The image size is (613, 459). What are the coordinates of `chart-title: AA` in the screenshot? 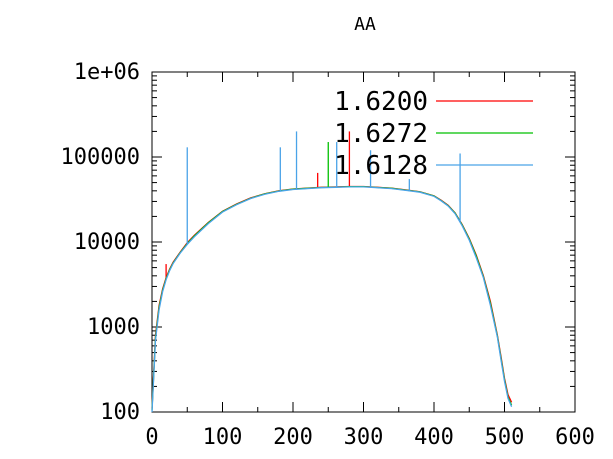 It's located at (365, 24).